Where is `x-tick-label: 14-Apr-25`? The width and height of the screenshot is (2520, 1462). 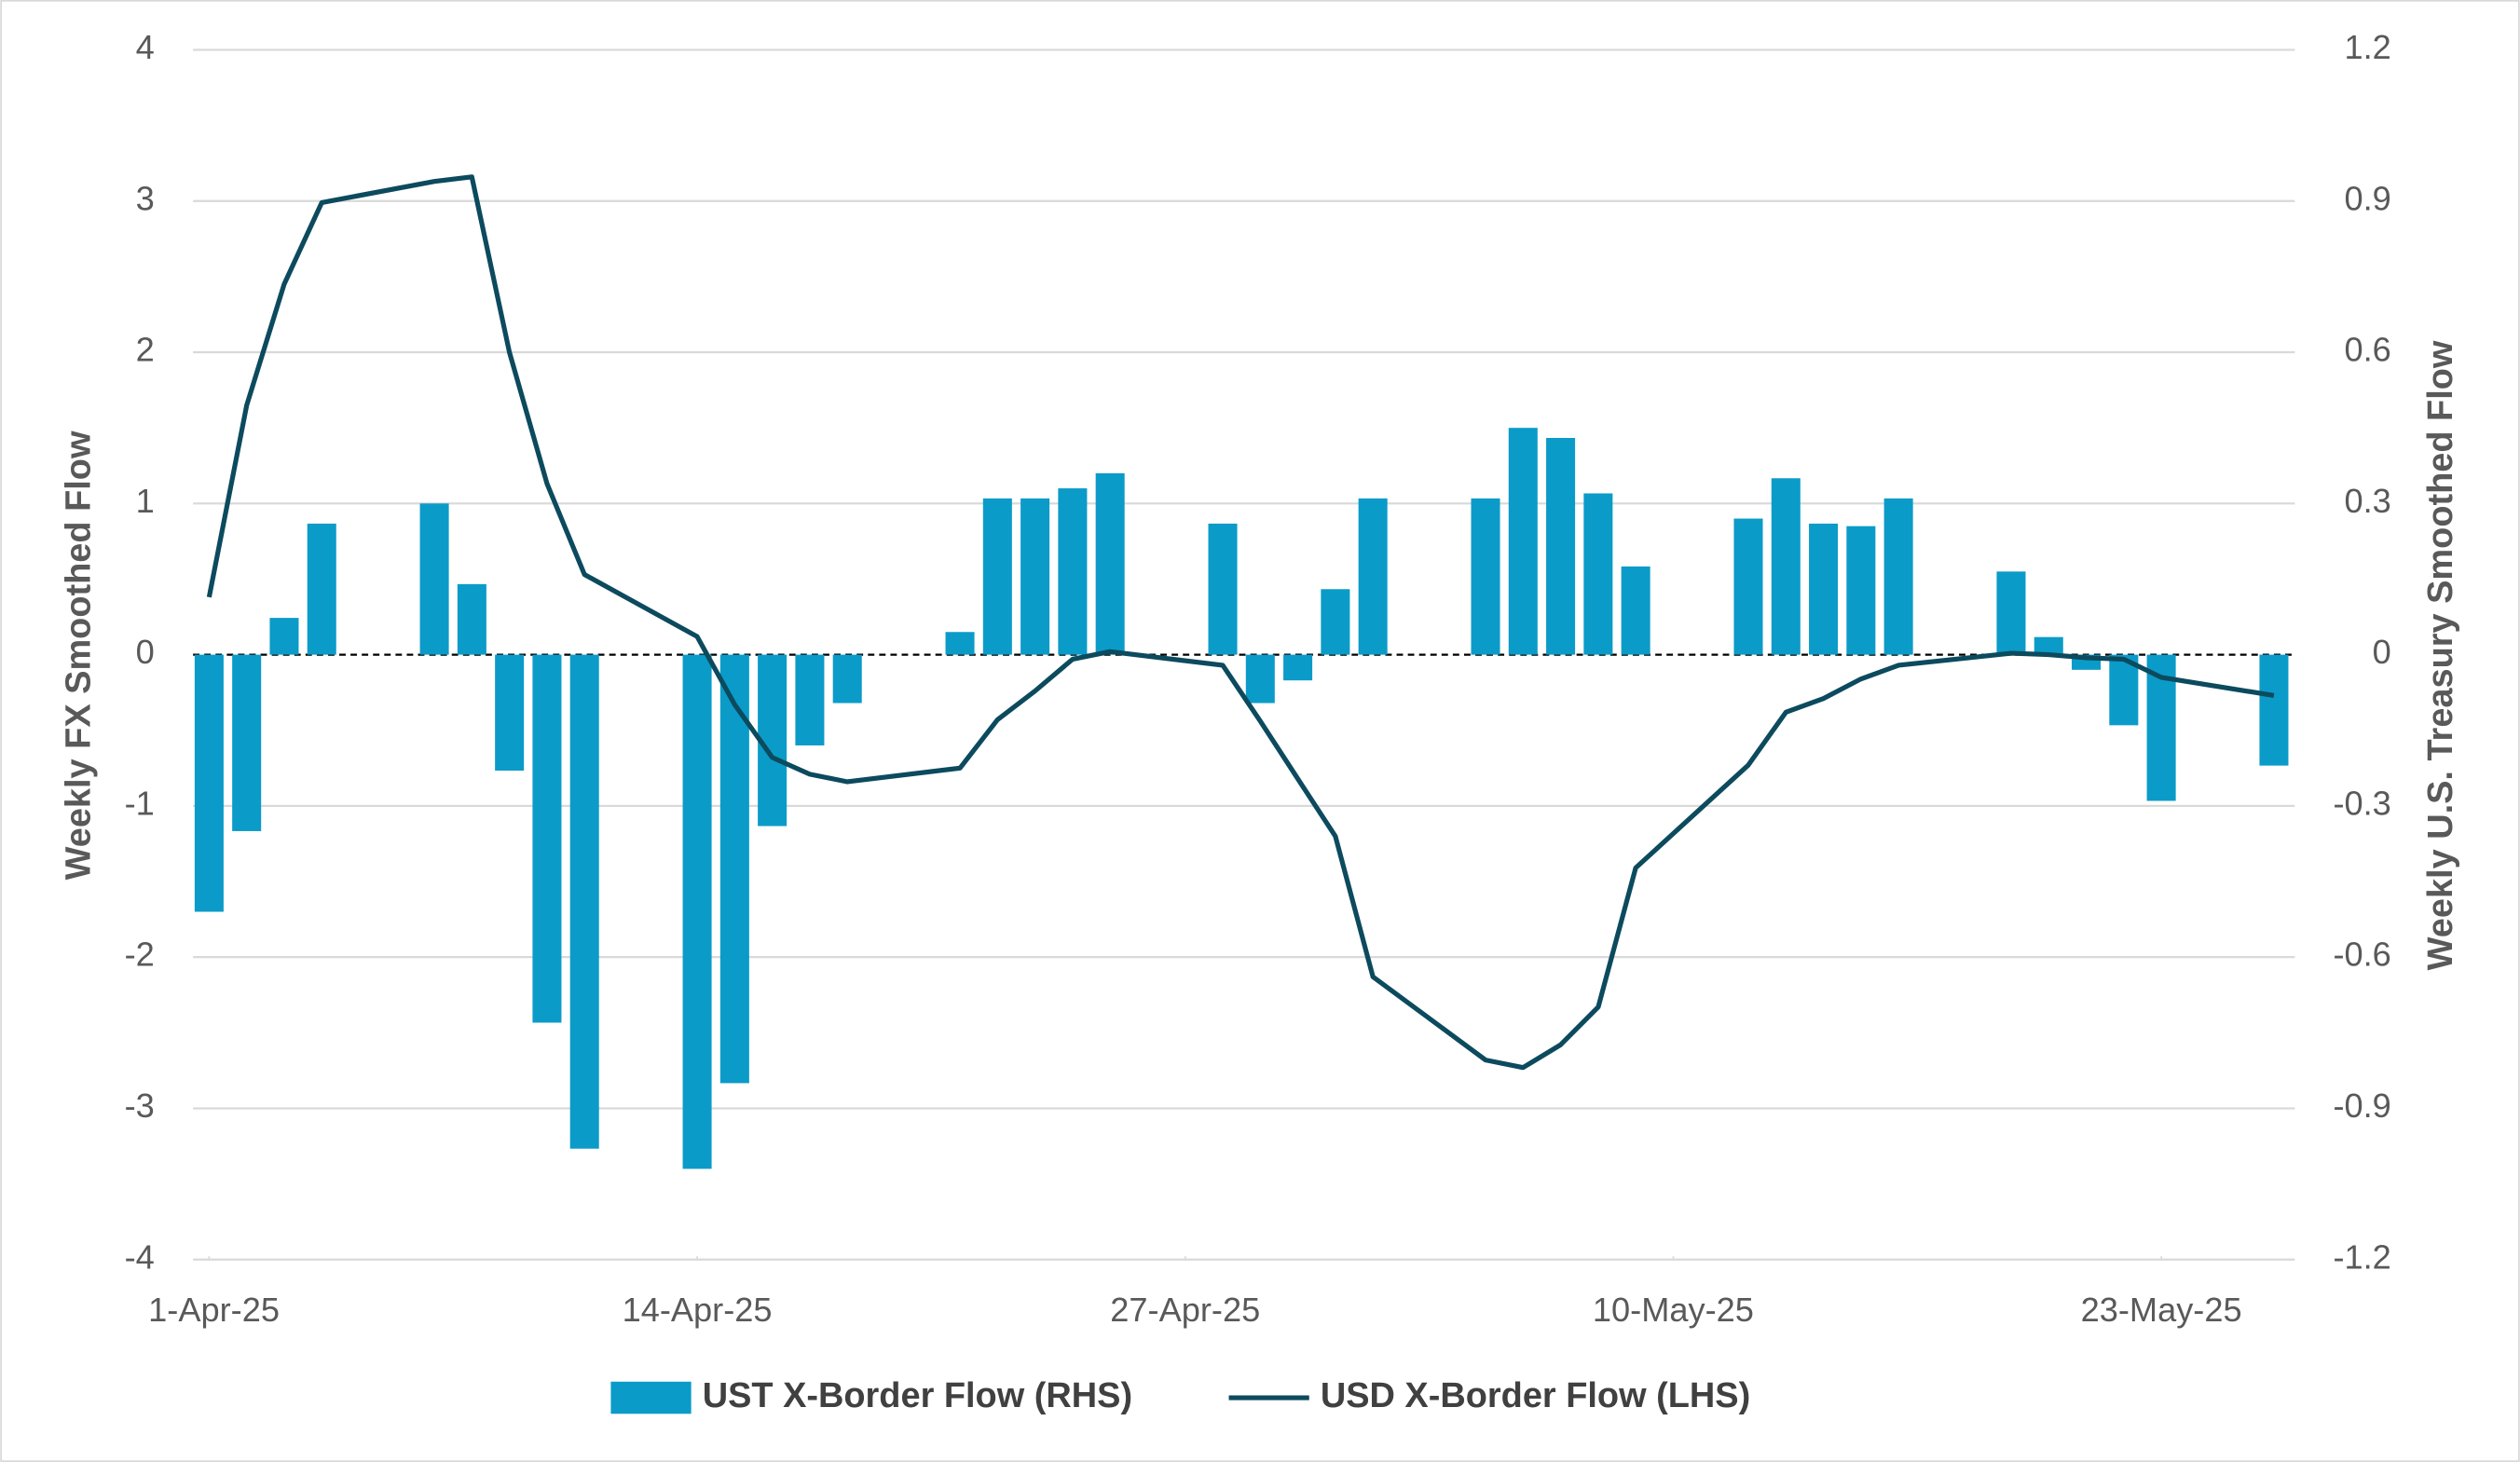
x-tick-label: 14-Apr-25 is located at coordinates (698, 1310).